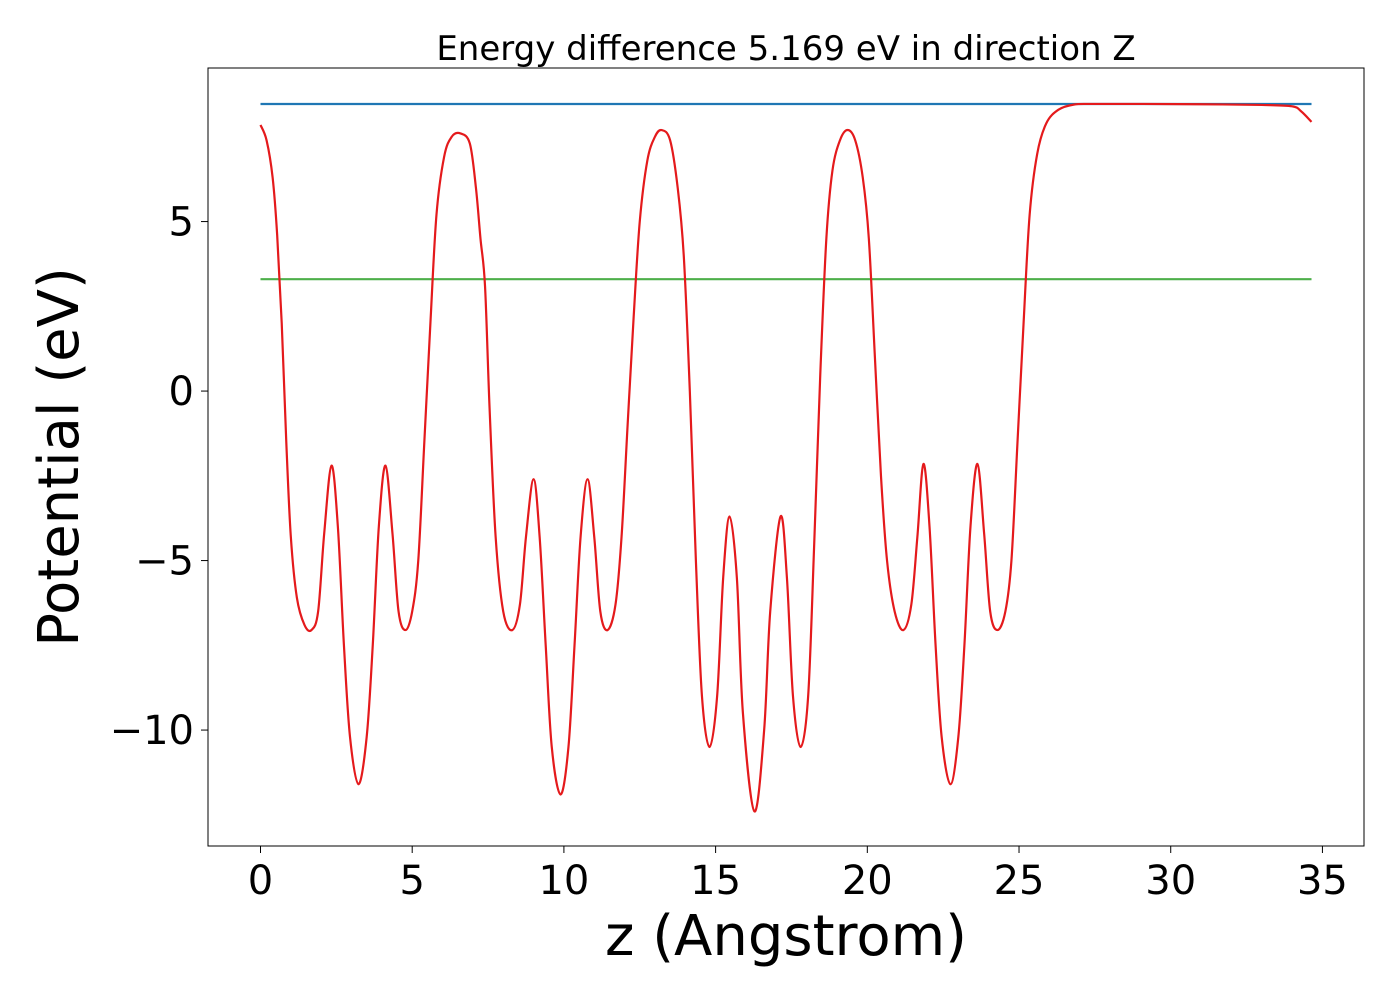 This screenshot has width=1400, height=1000. I want to click on y-axis-label: Potential (eV), so click(59, 457).